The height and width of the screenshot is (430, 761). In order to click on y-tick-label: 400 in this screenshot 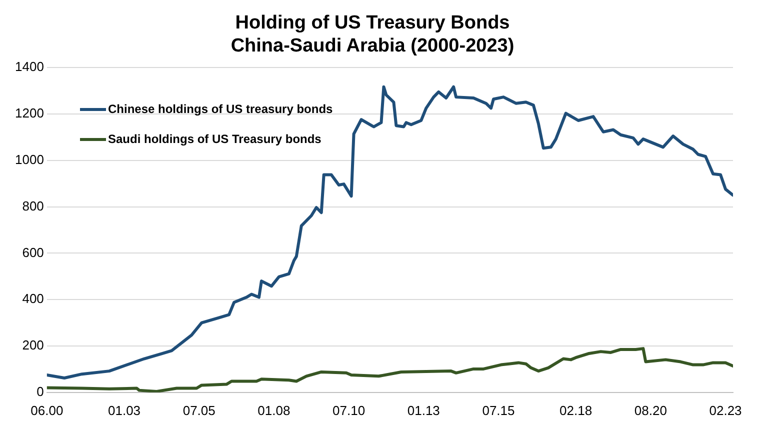, I will do `click(33, 298)`.